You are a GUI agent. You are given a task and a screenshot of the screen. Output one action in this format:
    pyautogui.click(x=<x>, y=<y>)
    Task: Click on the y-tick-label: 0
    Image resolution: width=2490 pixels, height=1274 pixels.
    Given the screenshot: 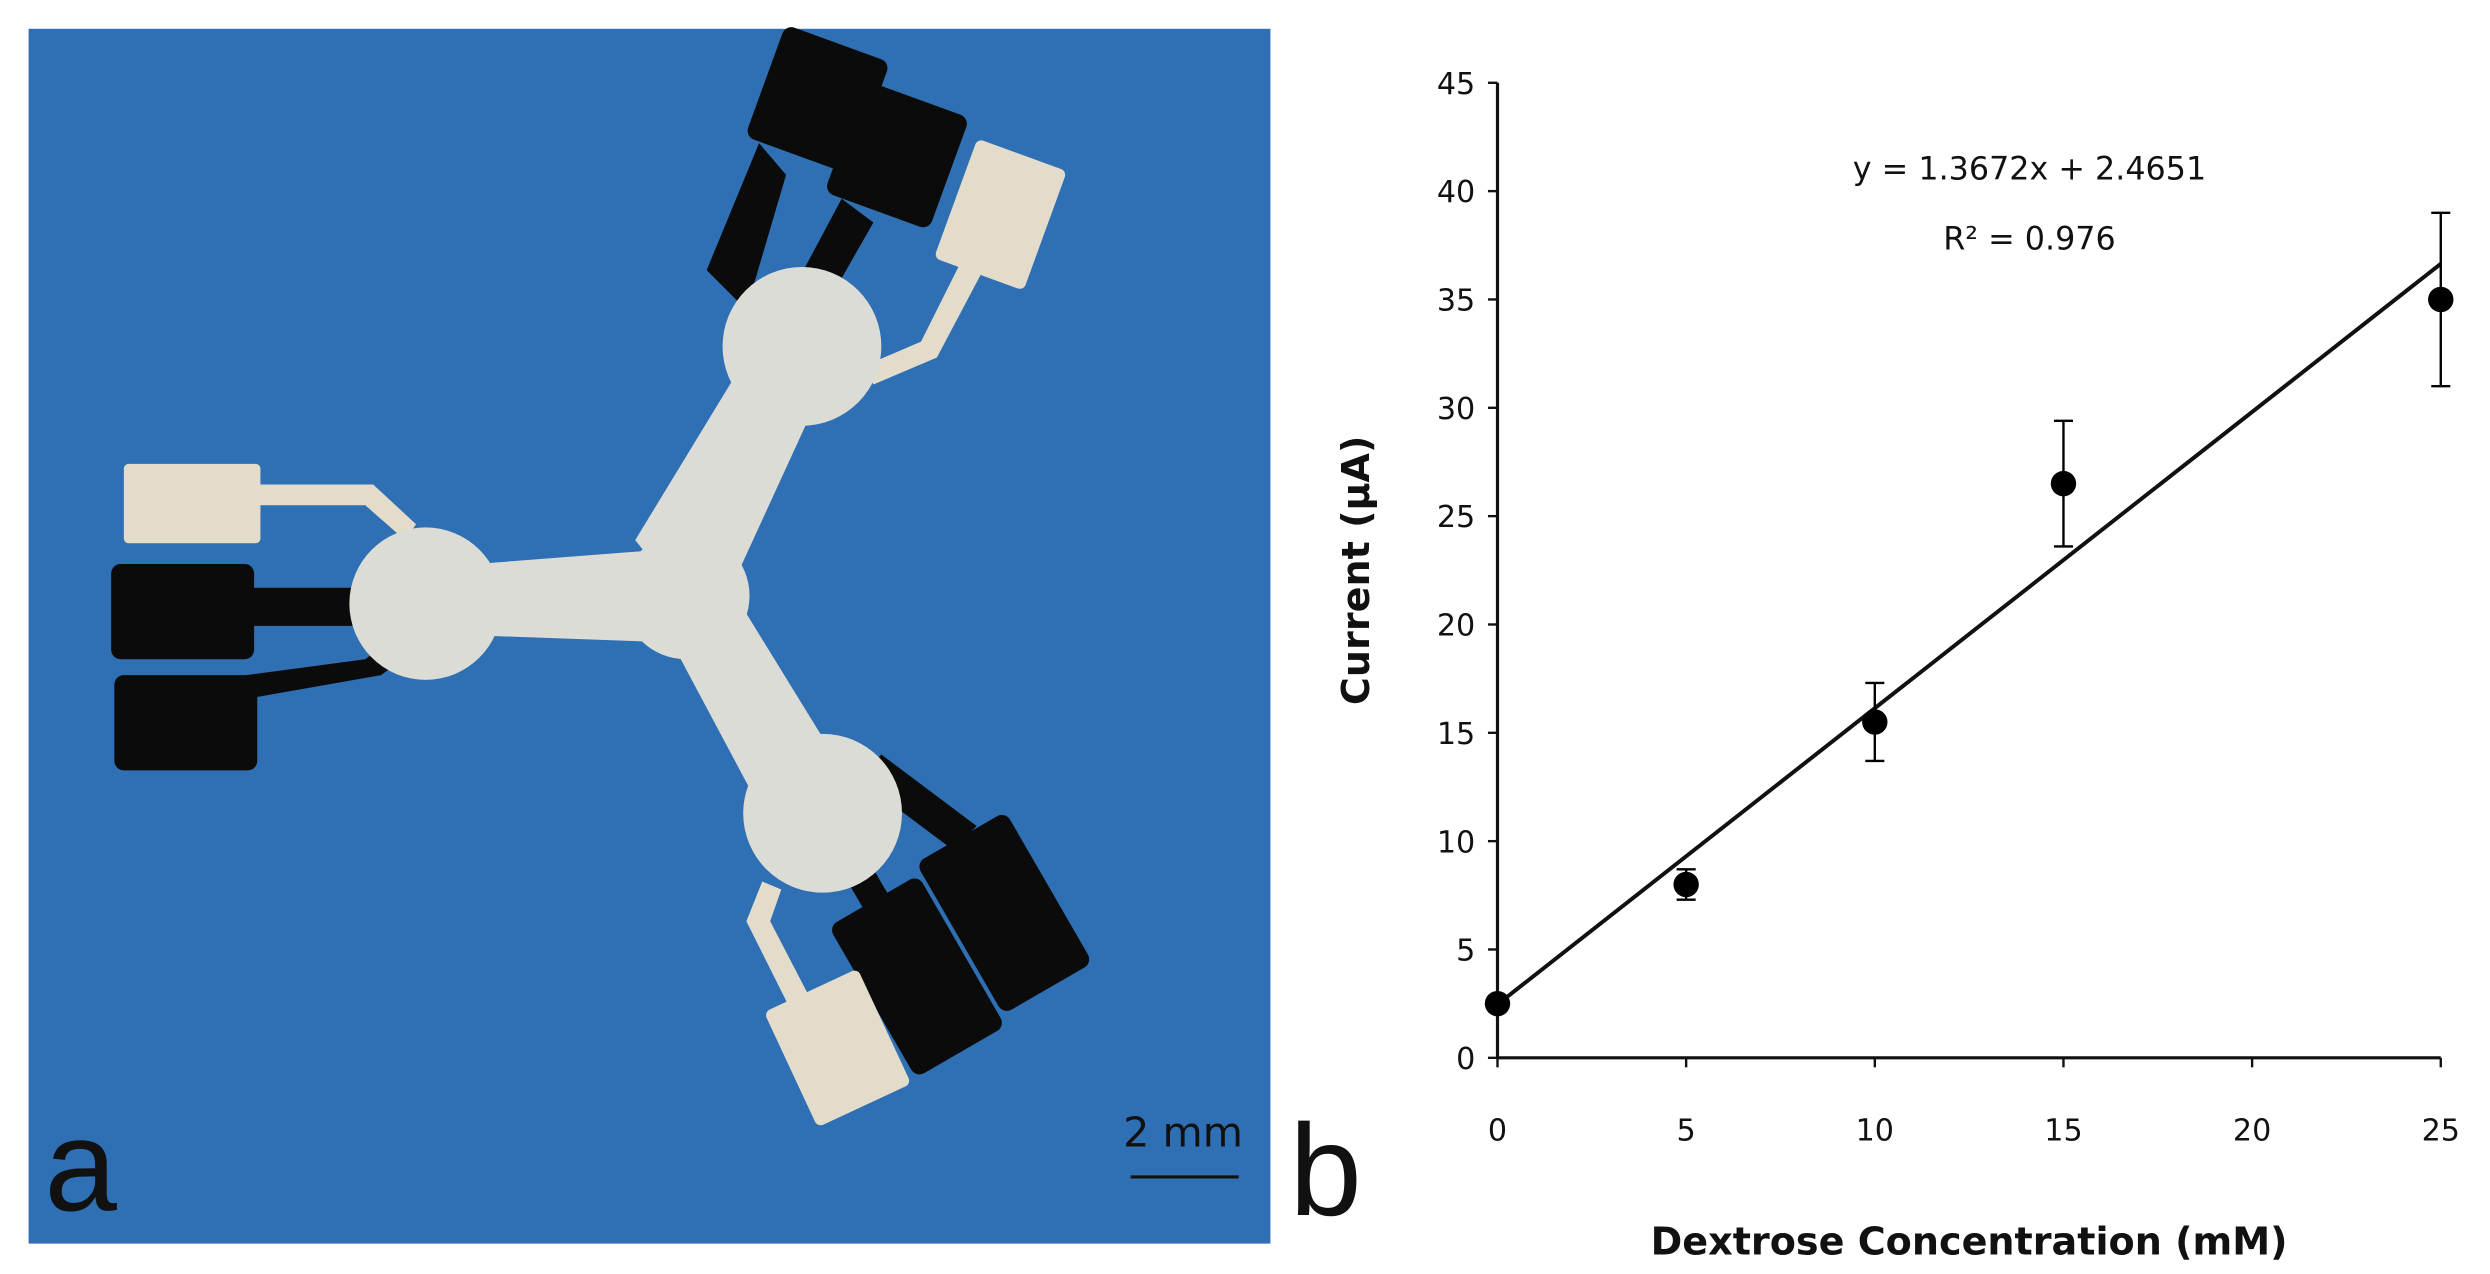 What is the action you would take?
    pyautogui.click(x=1465, y=1059)
    